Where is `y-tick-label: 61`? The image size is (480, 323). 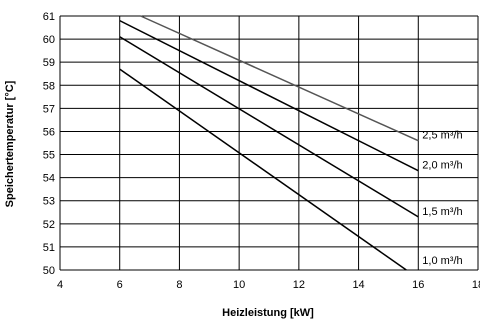
y-tick-label: 61 is located at coordinates (49, 17).